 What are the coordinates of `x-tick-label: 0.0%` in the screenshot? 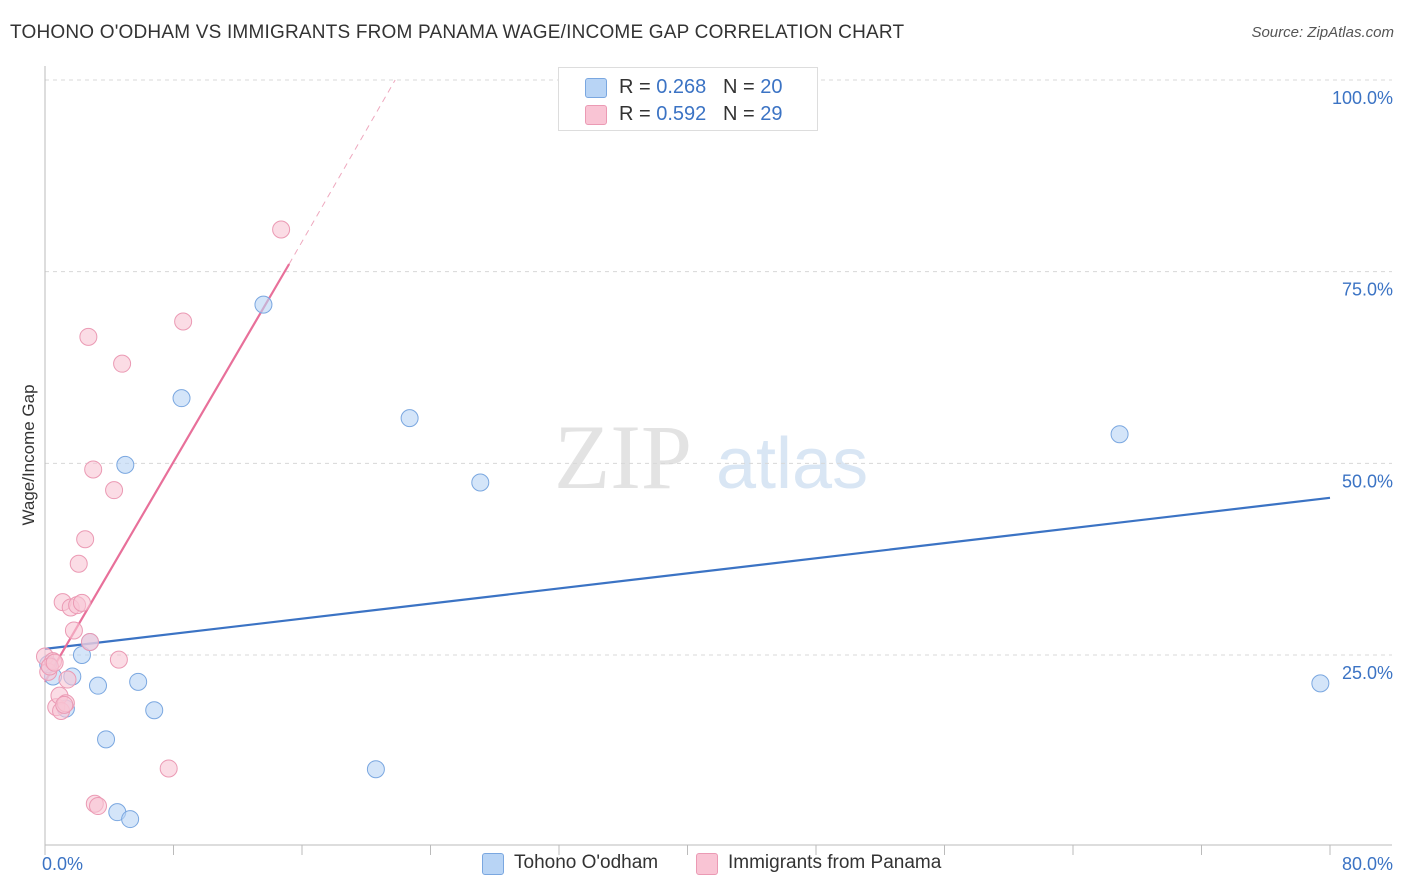 It's located at (62, 864).